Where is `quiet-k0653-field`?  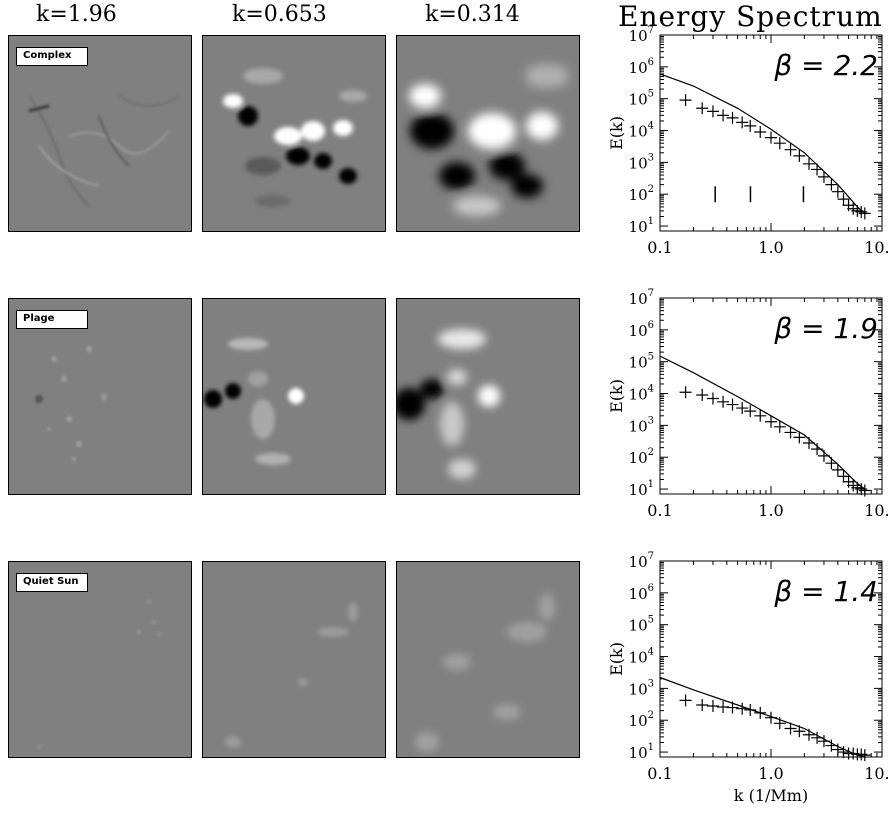
quiet-k0653-field is located at coordinates (294, 659).